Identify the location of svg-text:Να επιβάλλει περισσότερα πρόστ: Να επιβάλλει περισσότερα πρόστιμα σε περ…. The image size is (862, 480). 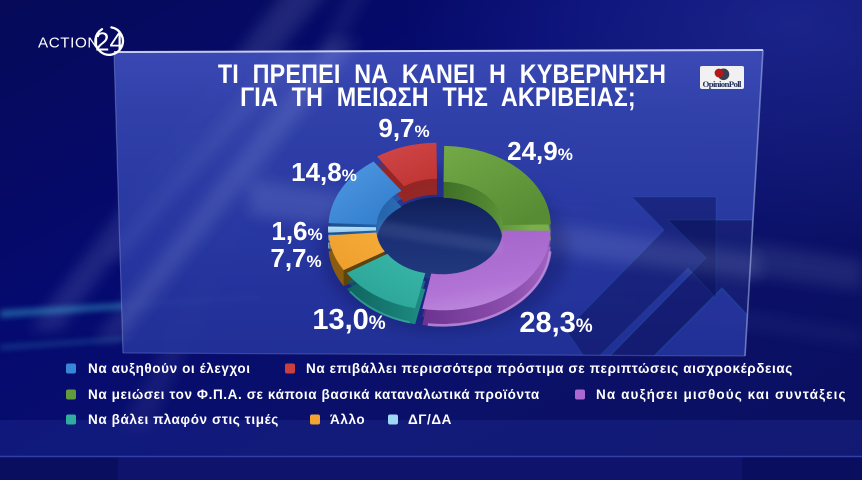
(549, 368).